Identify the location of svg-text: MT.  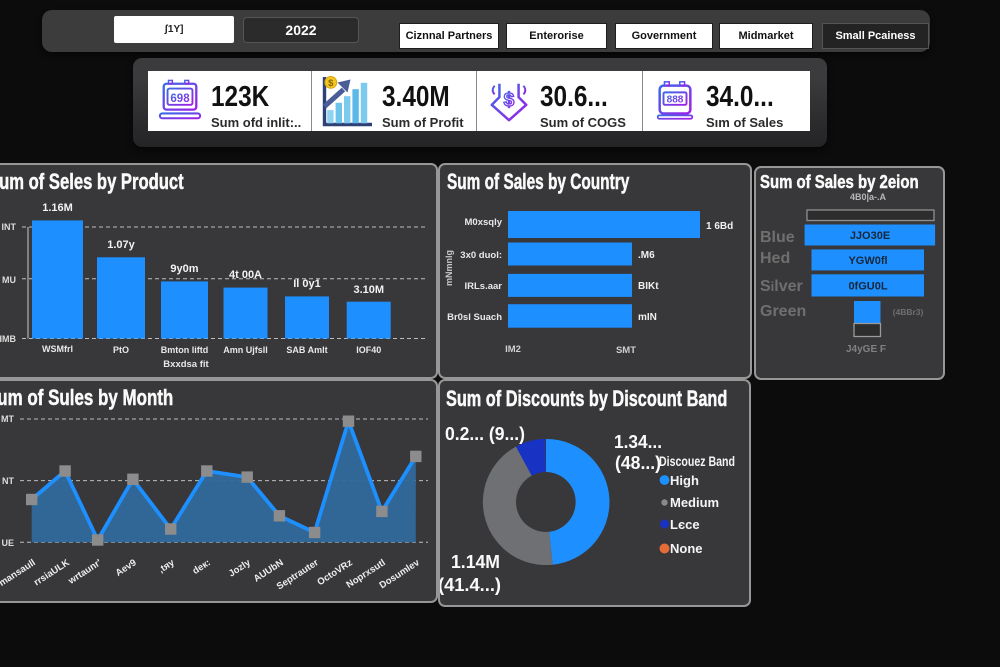
(7, 419).